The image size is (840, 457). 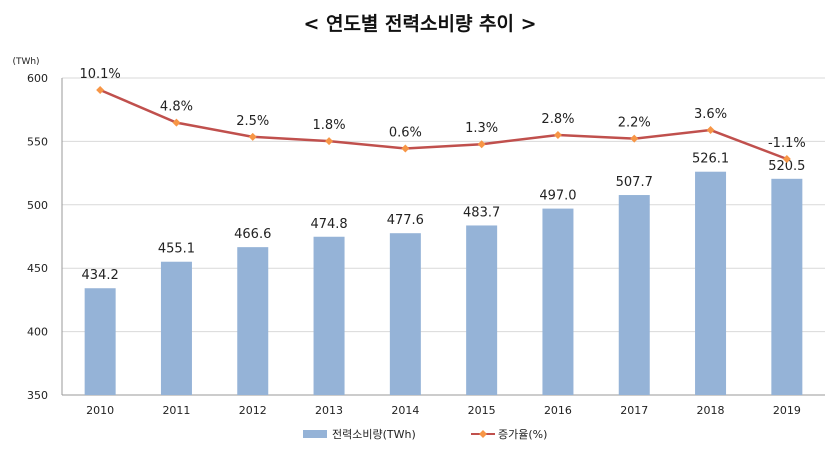 I want to click on legend-marker-growth, so click(x=483, y=434).